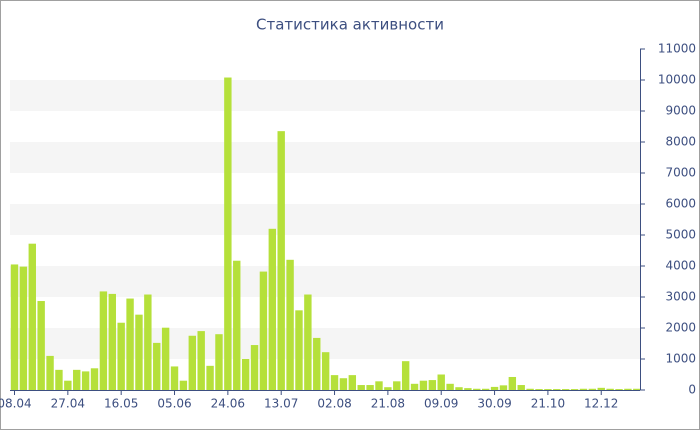 This screenshot has width=700, height=430. What do you see at coordinates (680, 111) in the screenshot?
I see `y-tick-label: 9000` at bounding box center [680, 111].